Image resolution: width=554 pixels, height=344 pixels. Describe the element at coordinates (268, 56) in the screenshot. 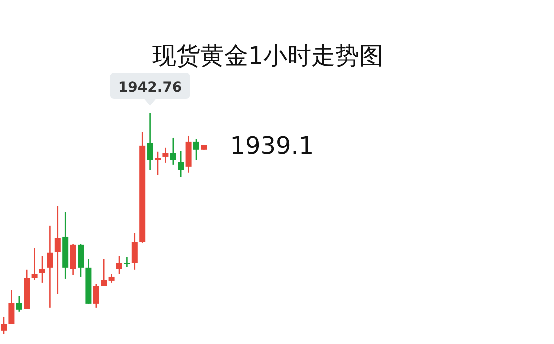

I see `text: 现货黄金1小时走势图` at that location.